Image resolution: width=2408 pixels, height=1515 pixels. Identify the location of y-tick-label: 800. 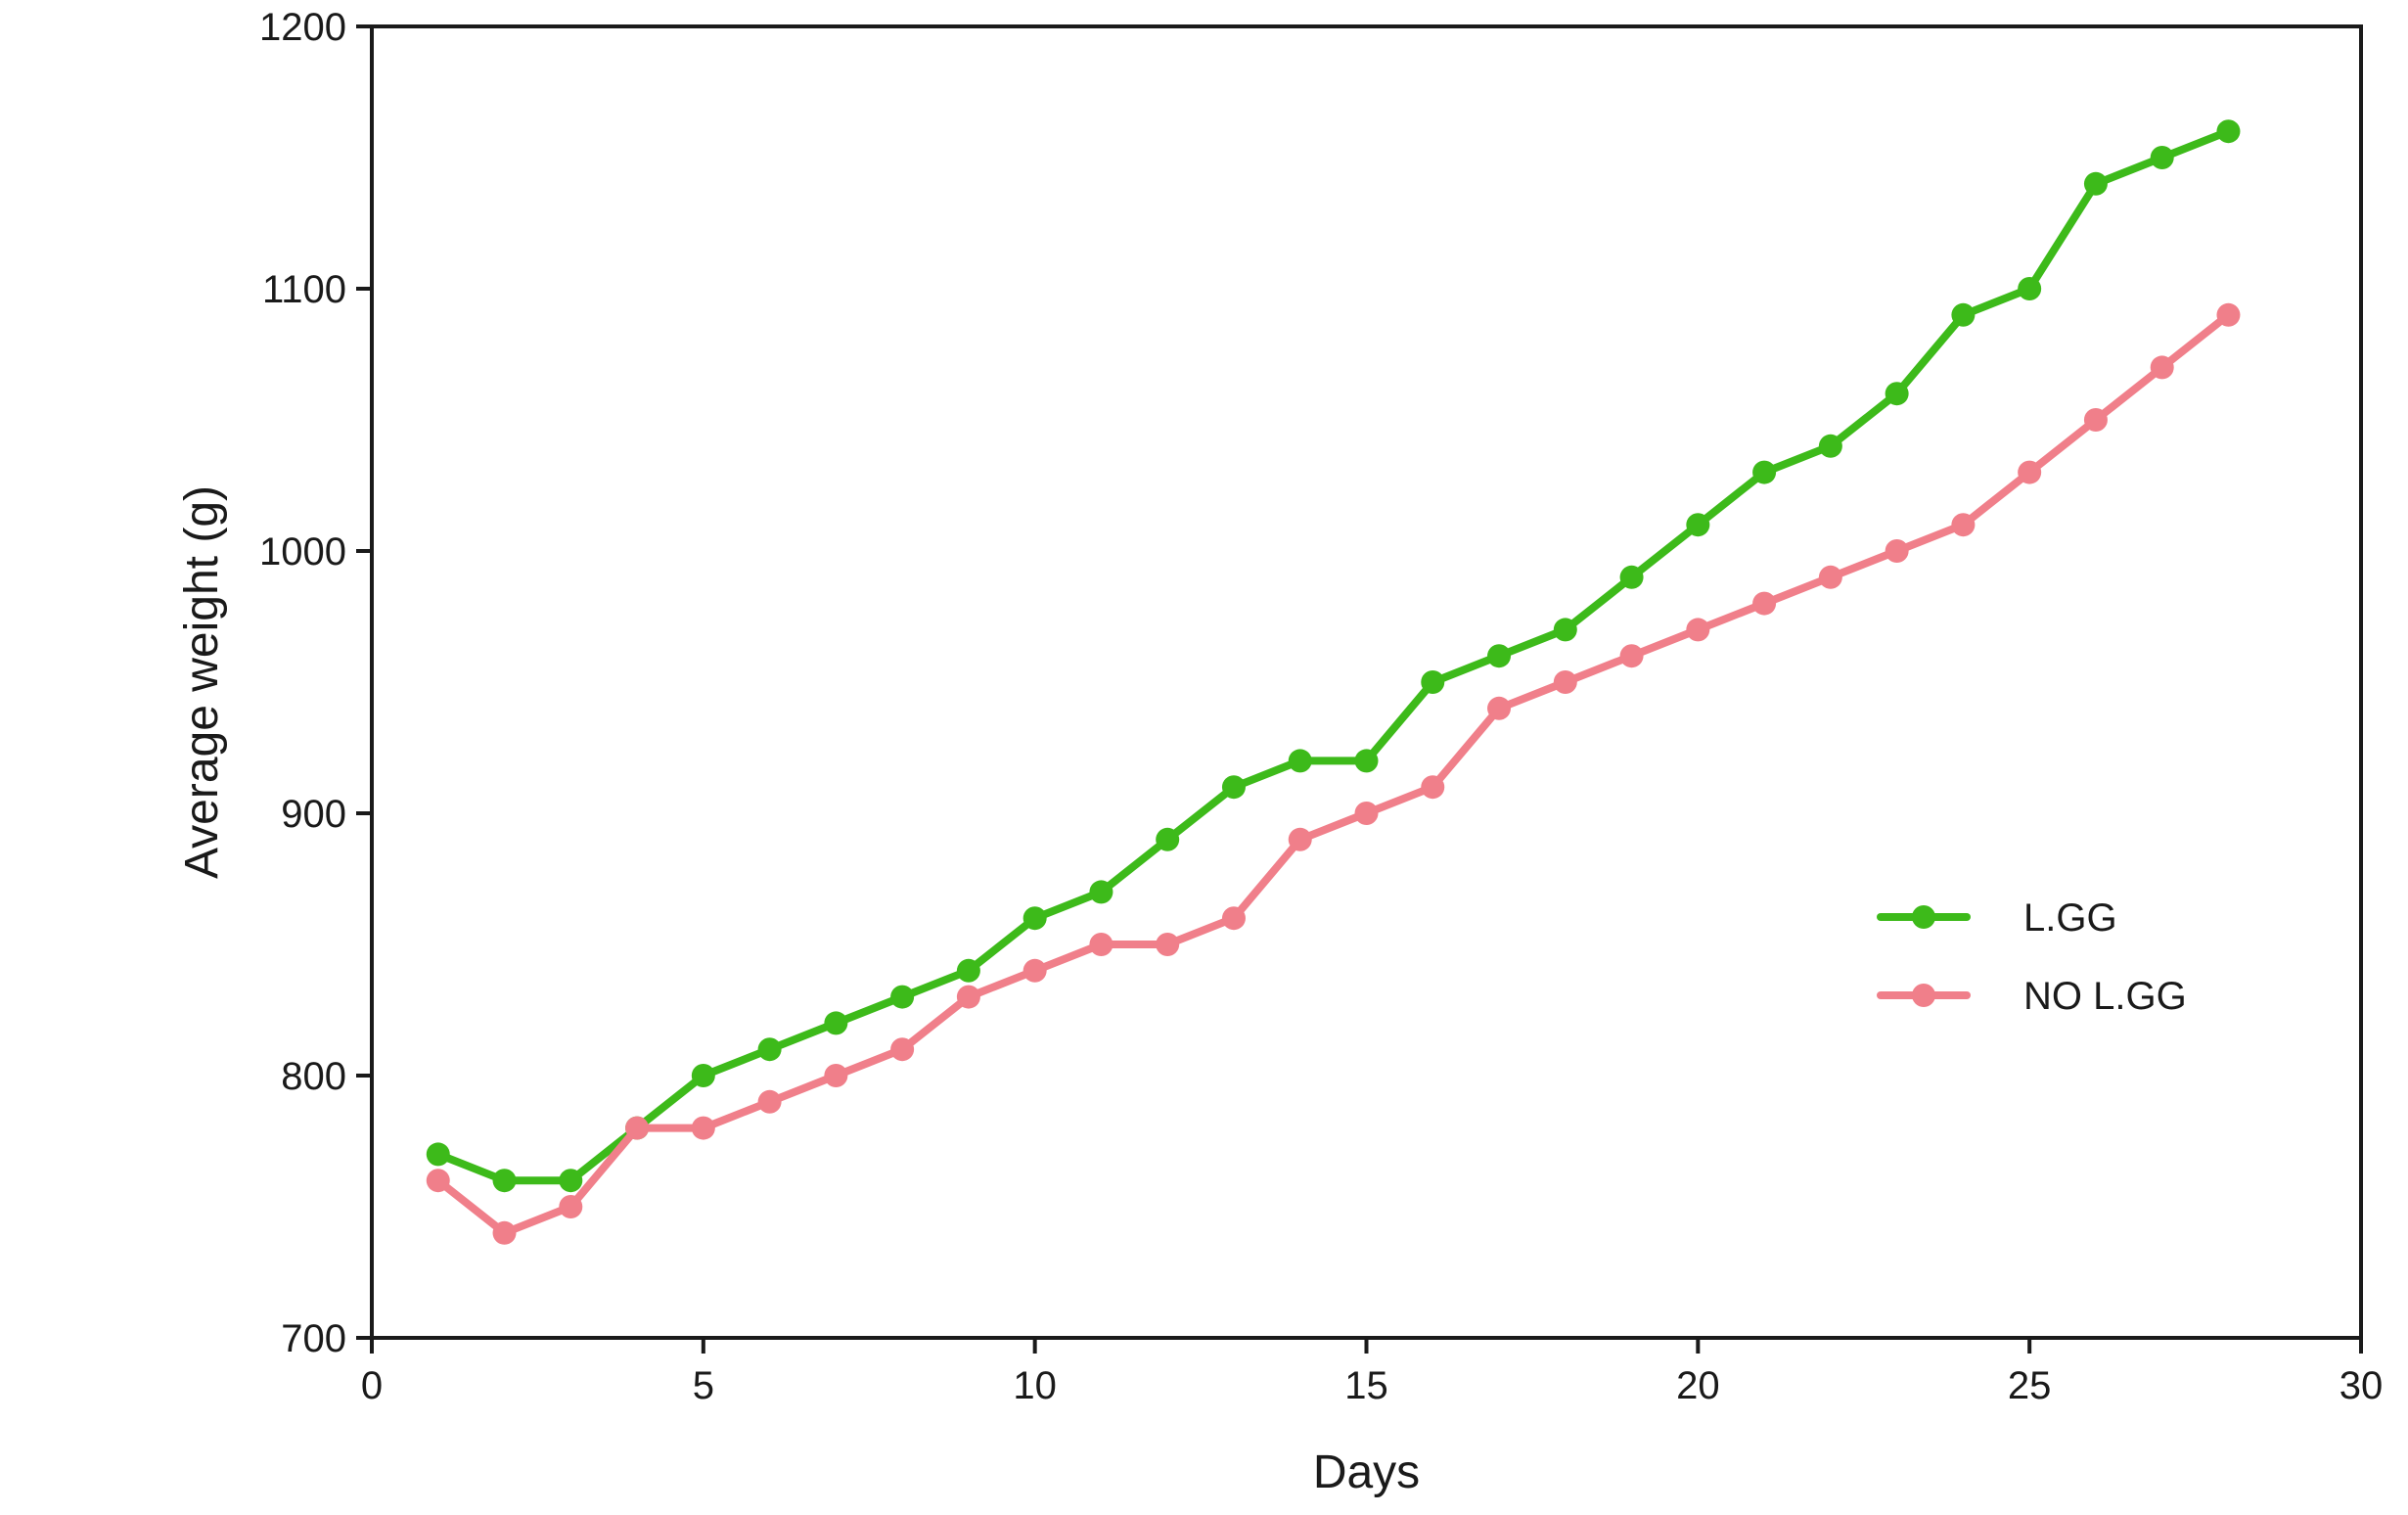
(313, 1076).